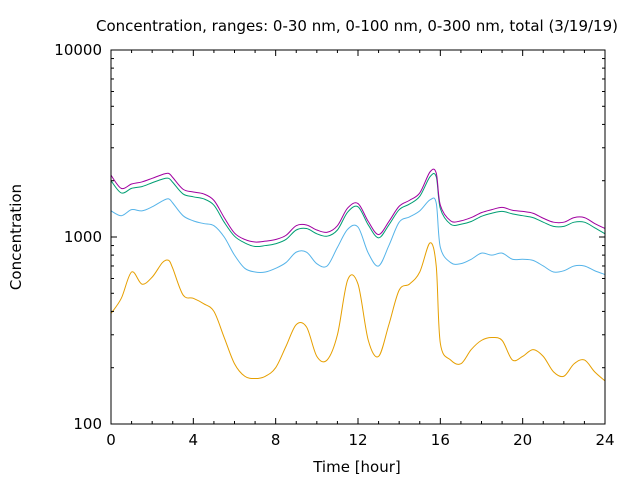 This screenshot has height=480, width=640. What do you see at coordinates (440, 440) in the screenshot?
I see `x-tick-label: 16` at bounding box center [440, 440].